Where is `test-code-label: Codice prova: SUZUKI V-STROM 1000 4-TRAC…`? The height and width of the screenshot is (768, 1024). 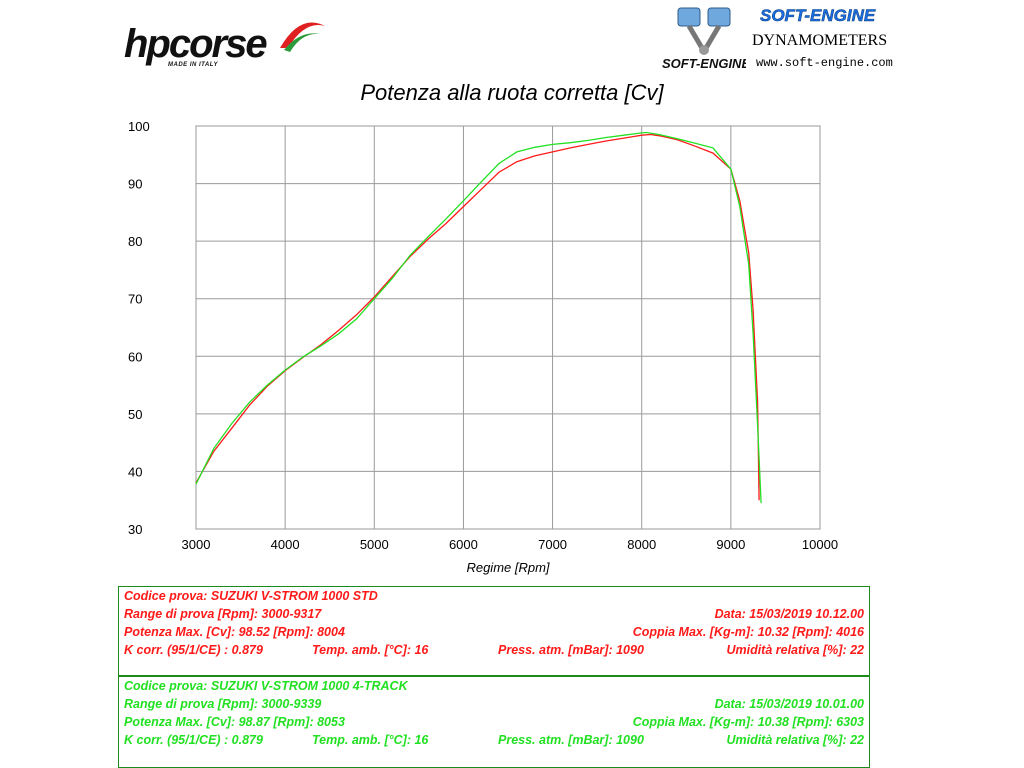 test-code-label: Codice prova: SUZUKI V-STROM 1000 4-TRAC… is located at coordinates (266, 686).